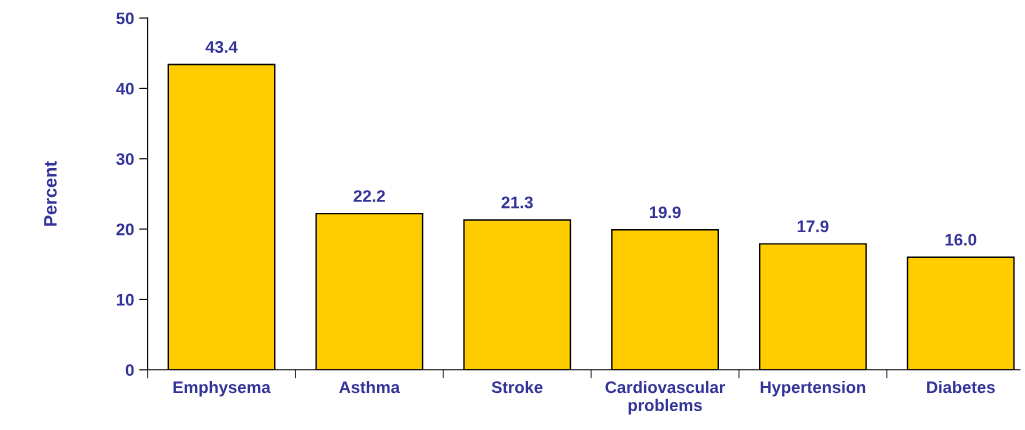  Describe the element at coordinates (125, 18) in the screenshot. I see `y-tick-label: 50` at that location.